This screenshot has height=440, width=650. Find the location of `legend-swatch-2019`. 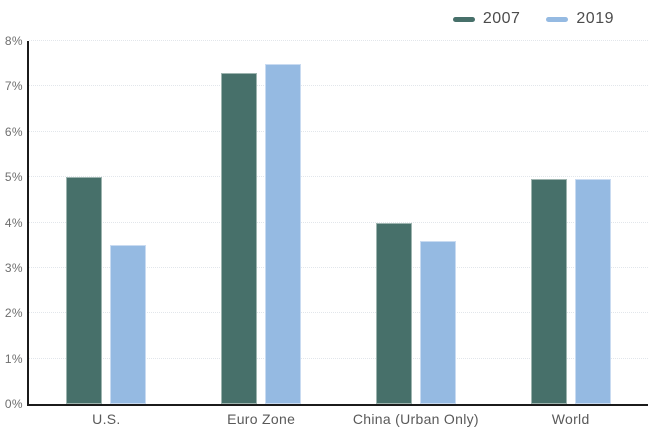

legend-swatch-2019 is located at coordinates (557, 19).